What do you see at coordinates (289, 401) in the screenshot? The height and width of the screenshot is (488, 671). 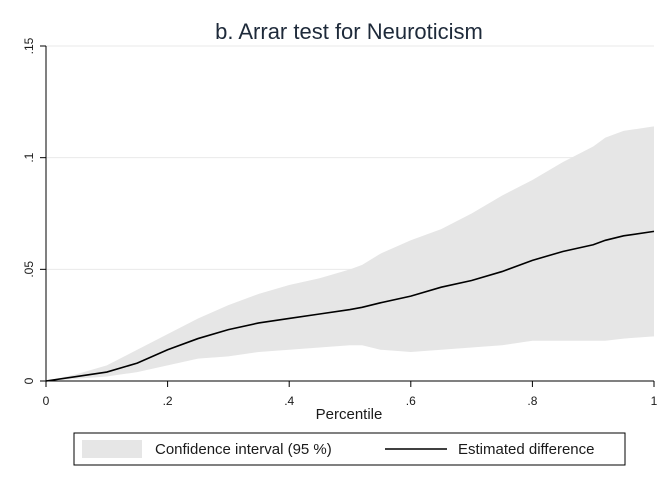 I see `x-tick-label-2: .4` at bounding box center [289, 401].